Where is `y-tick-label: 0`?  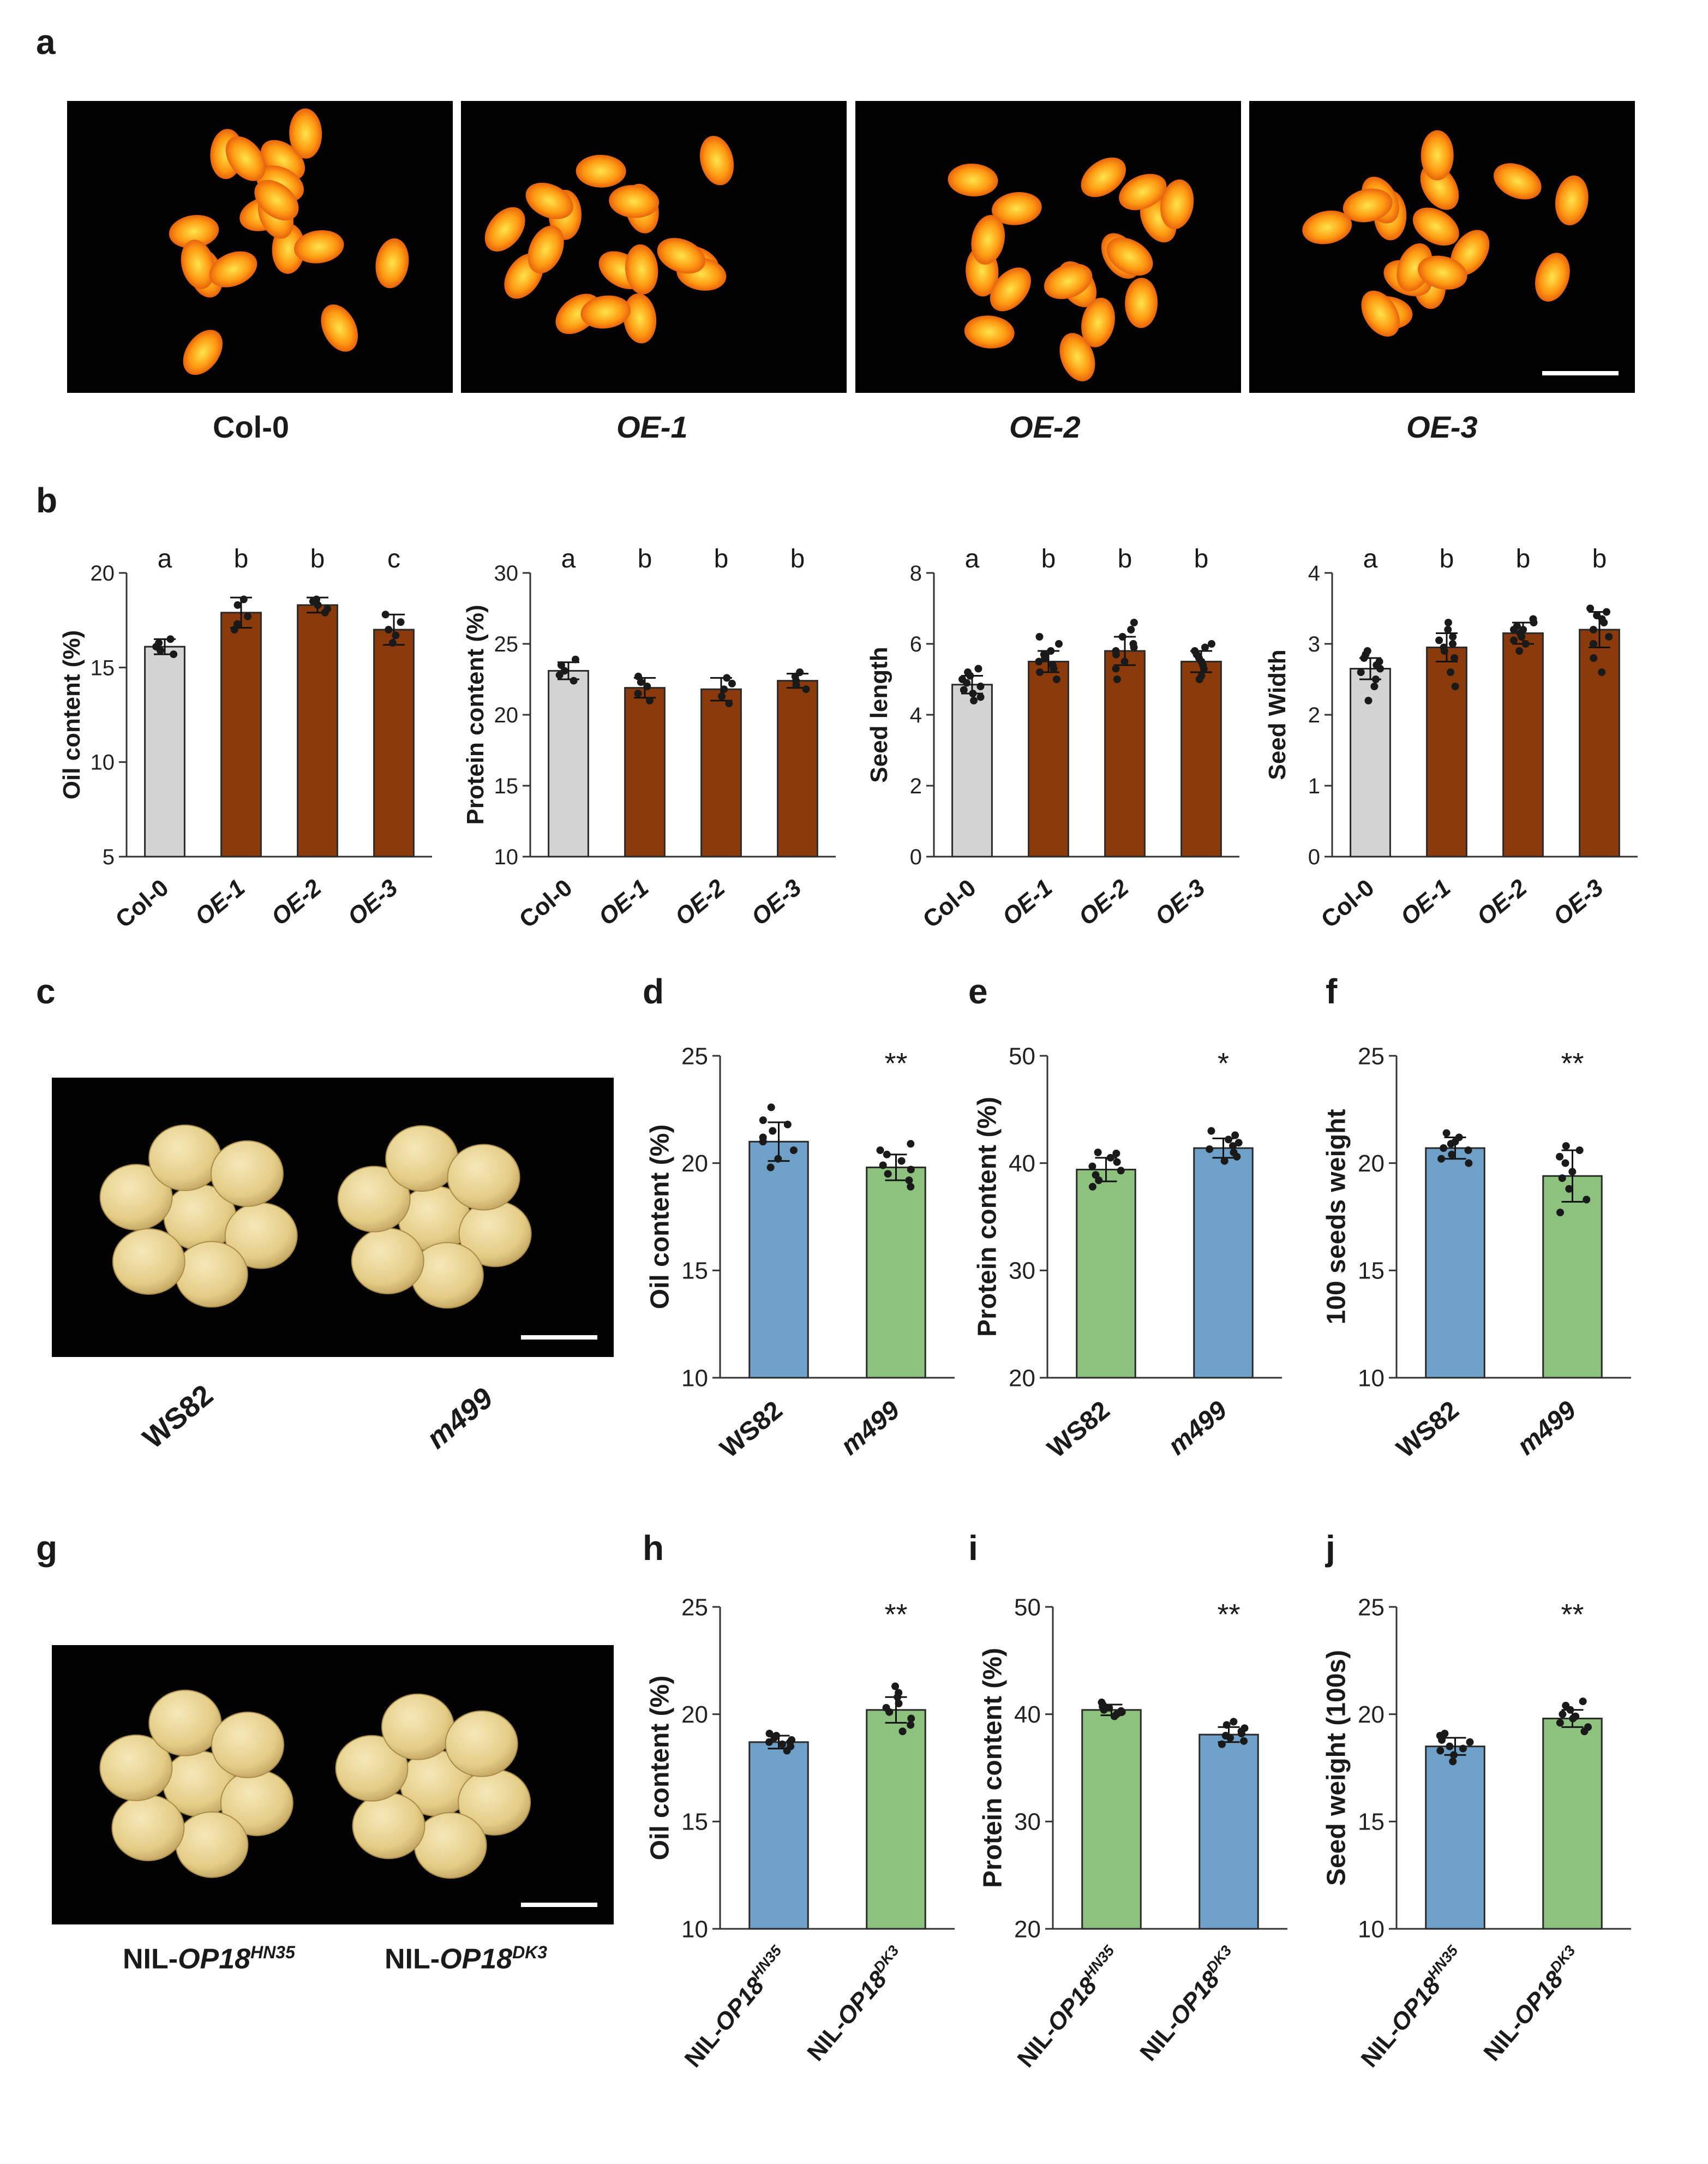
y-tick-label: 0 is located at coordinates (916, 857).